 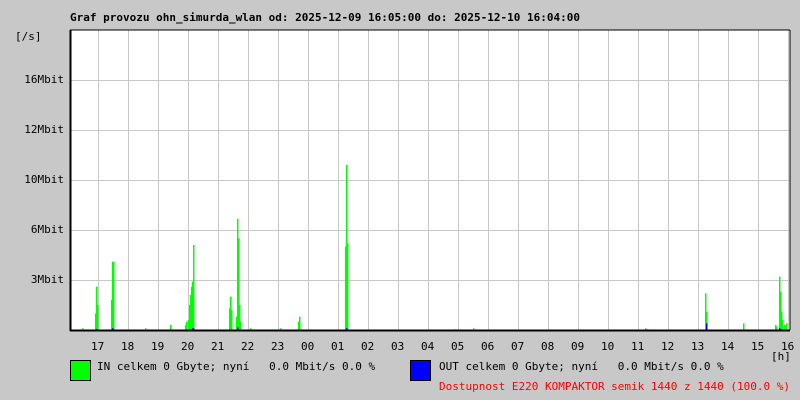 What do you see at coordinates (236, 366) in the screenshot?
I see `in-legend-text: IN celkem 0 Gbyte; nyní 0.0 Mbit/s 0.0 %` at bounding box center [236, 366].